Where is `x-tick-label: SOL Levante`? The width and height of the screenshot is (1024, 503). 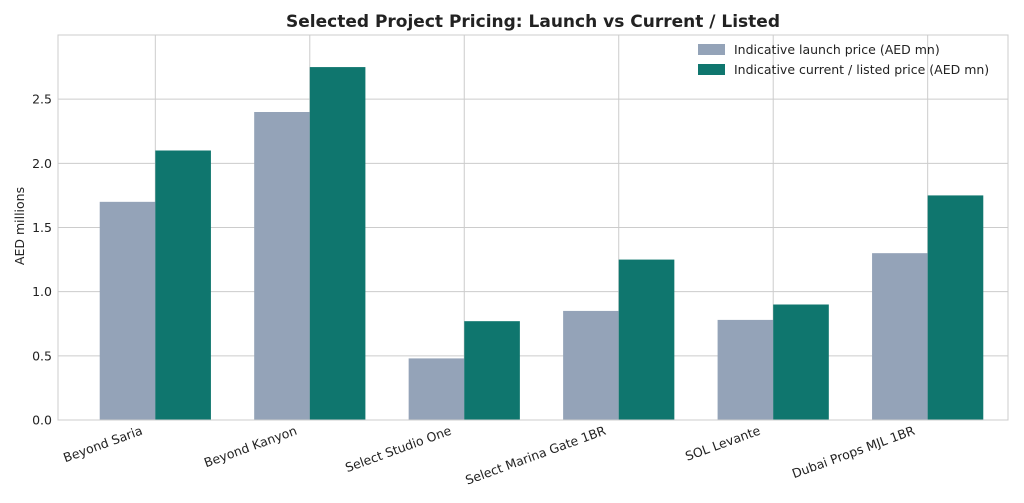 x-tick-label: SOL Levante is located at coordinates (722, 443).